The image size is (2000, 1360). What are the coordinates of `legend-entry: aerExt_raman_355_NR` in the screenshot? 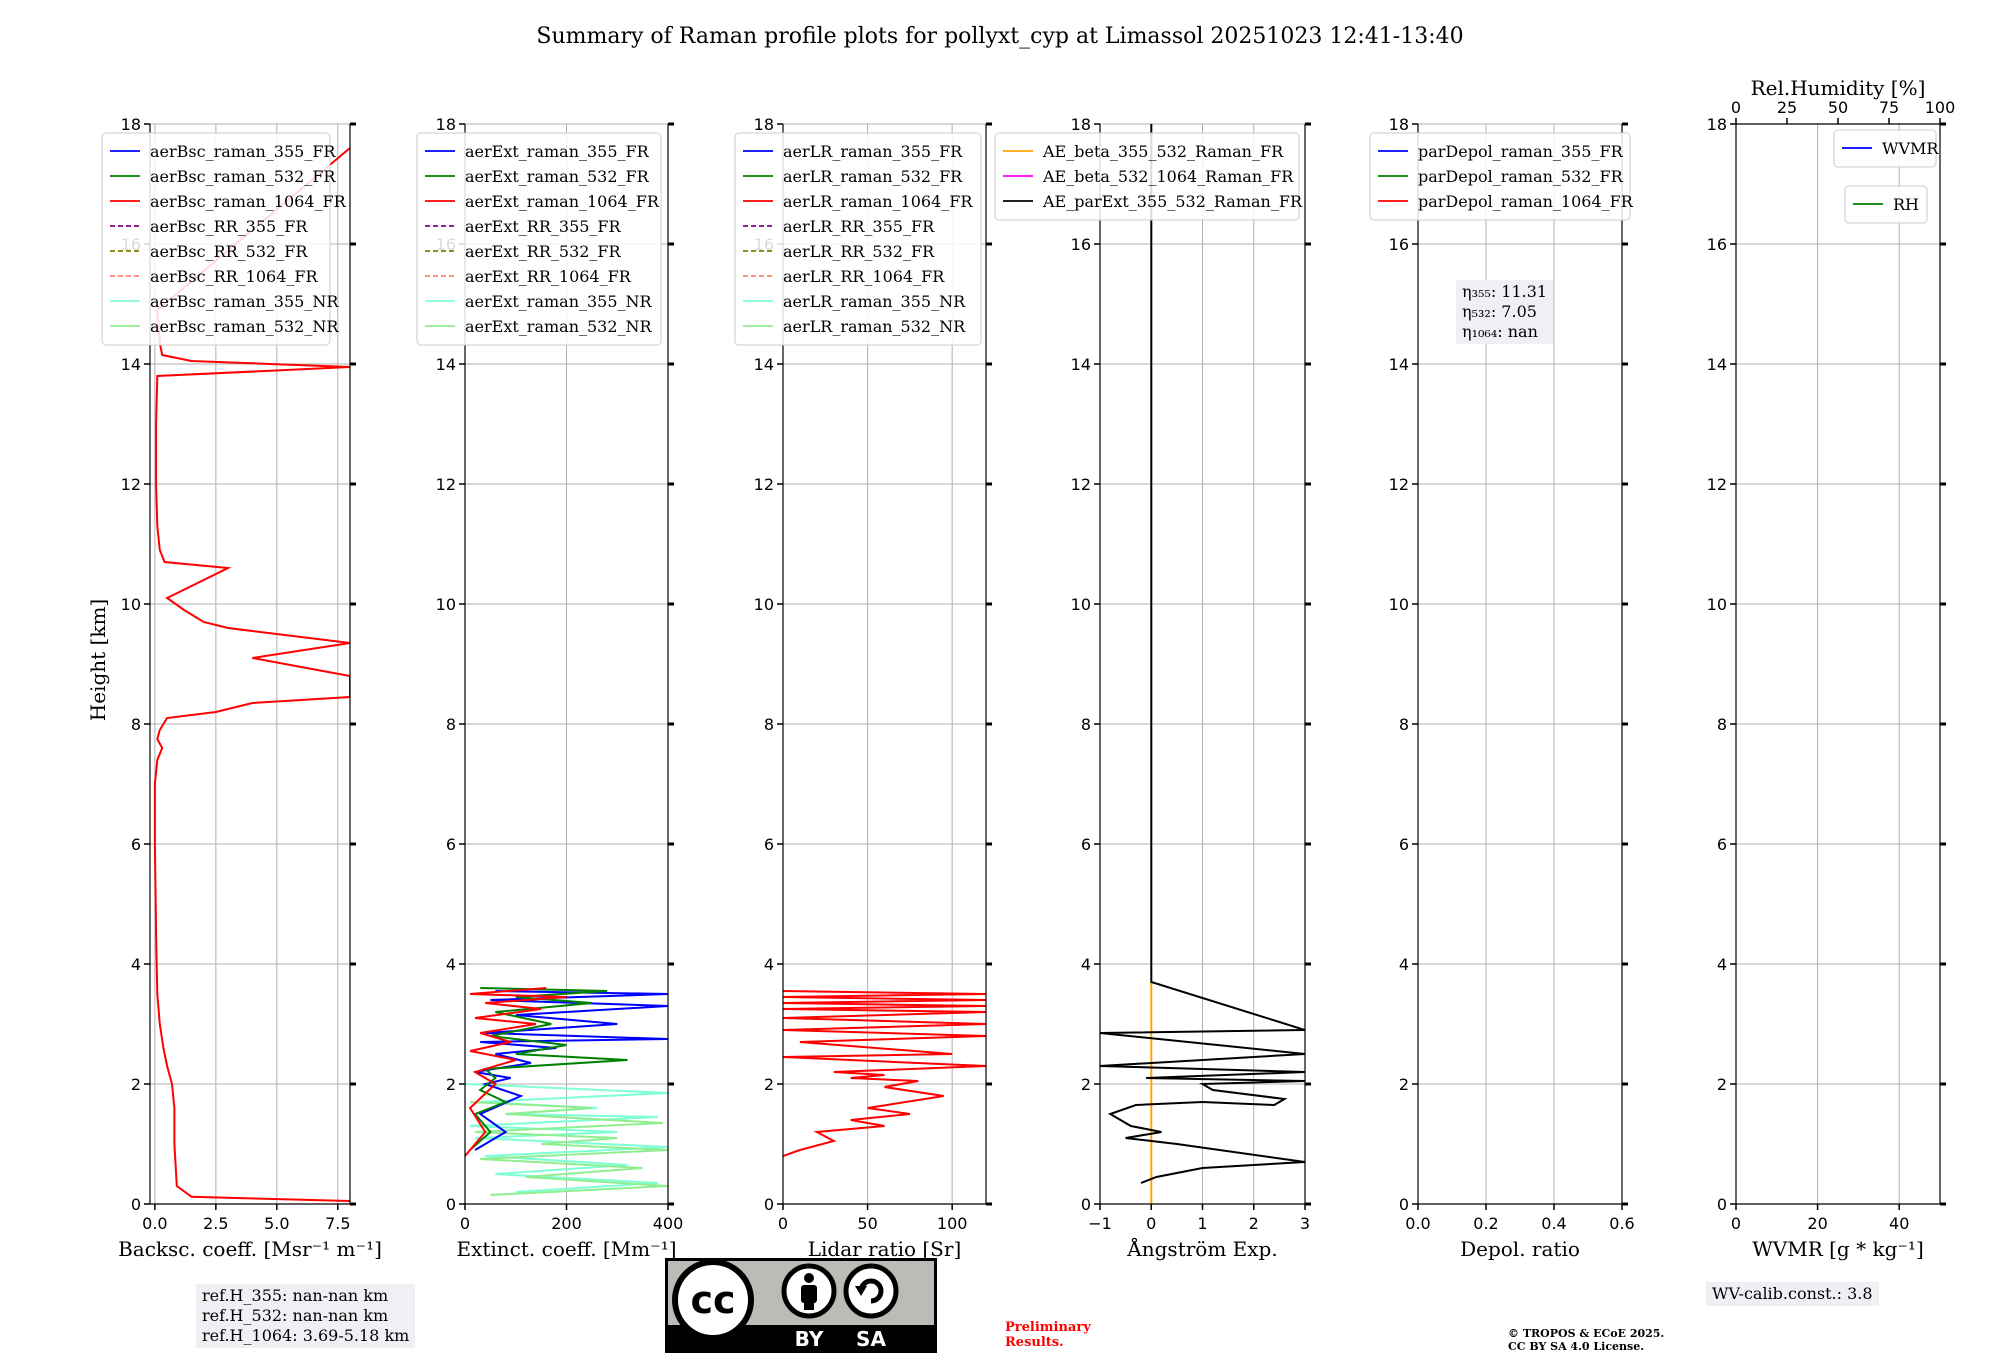 It's located at (559, 301).